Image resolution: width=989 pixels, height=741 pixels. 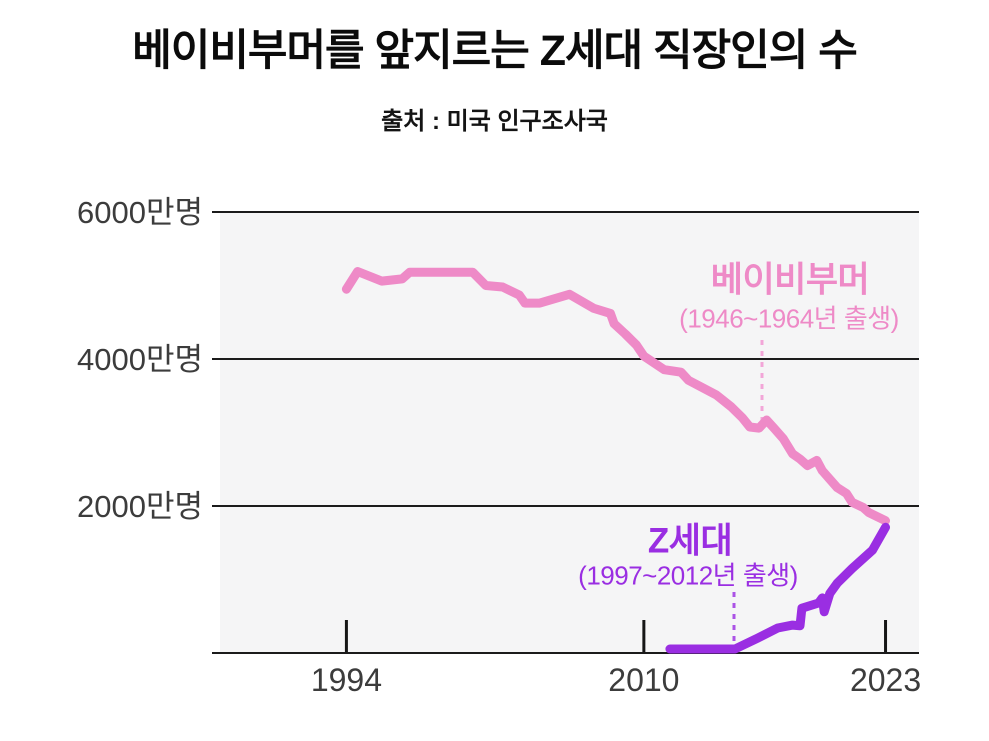 What do you see at coordinates (688, 575) in the screenshot?
I see `series-birthyears-genz: (1997~2012년 출생)` at bounding box center [688, 575].